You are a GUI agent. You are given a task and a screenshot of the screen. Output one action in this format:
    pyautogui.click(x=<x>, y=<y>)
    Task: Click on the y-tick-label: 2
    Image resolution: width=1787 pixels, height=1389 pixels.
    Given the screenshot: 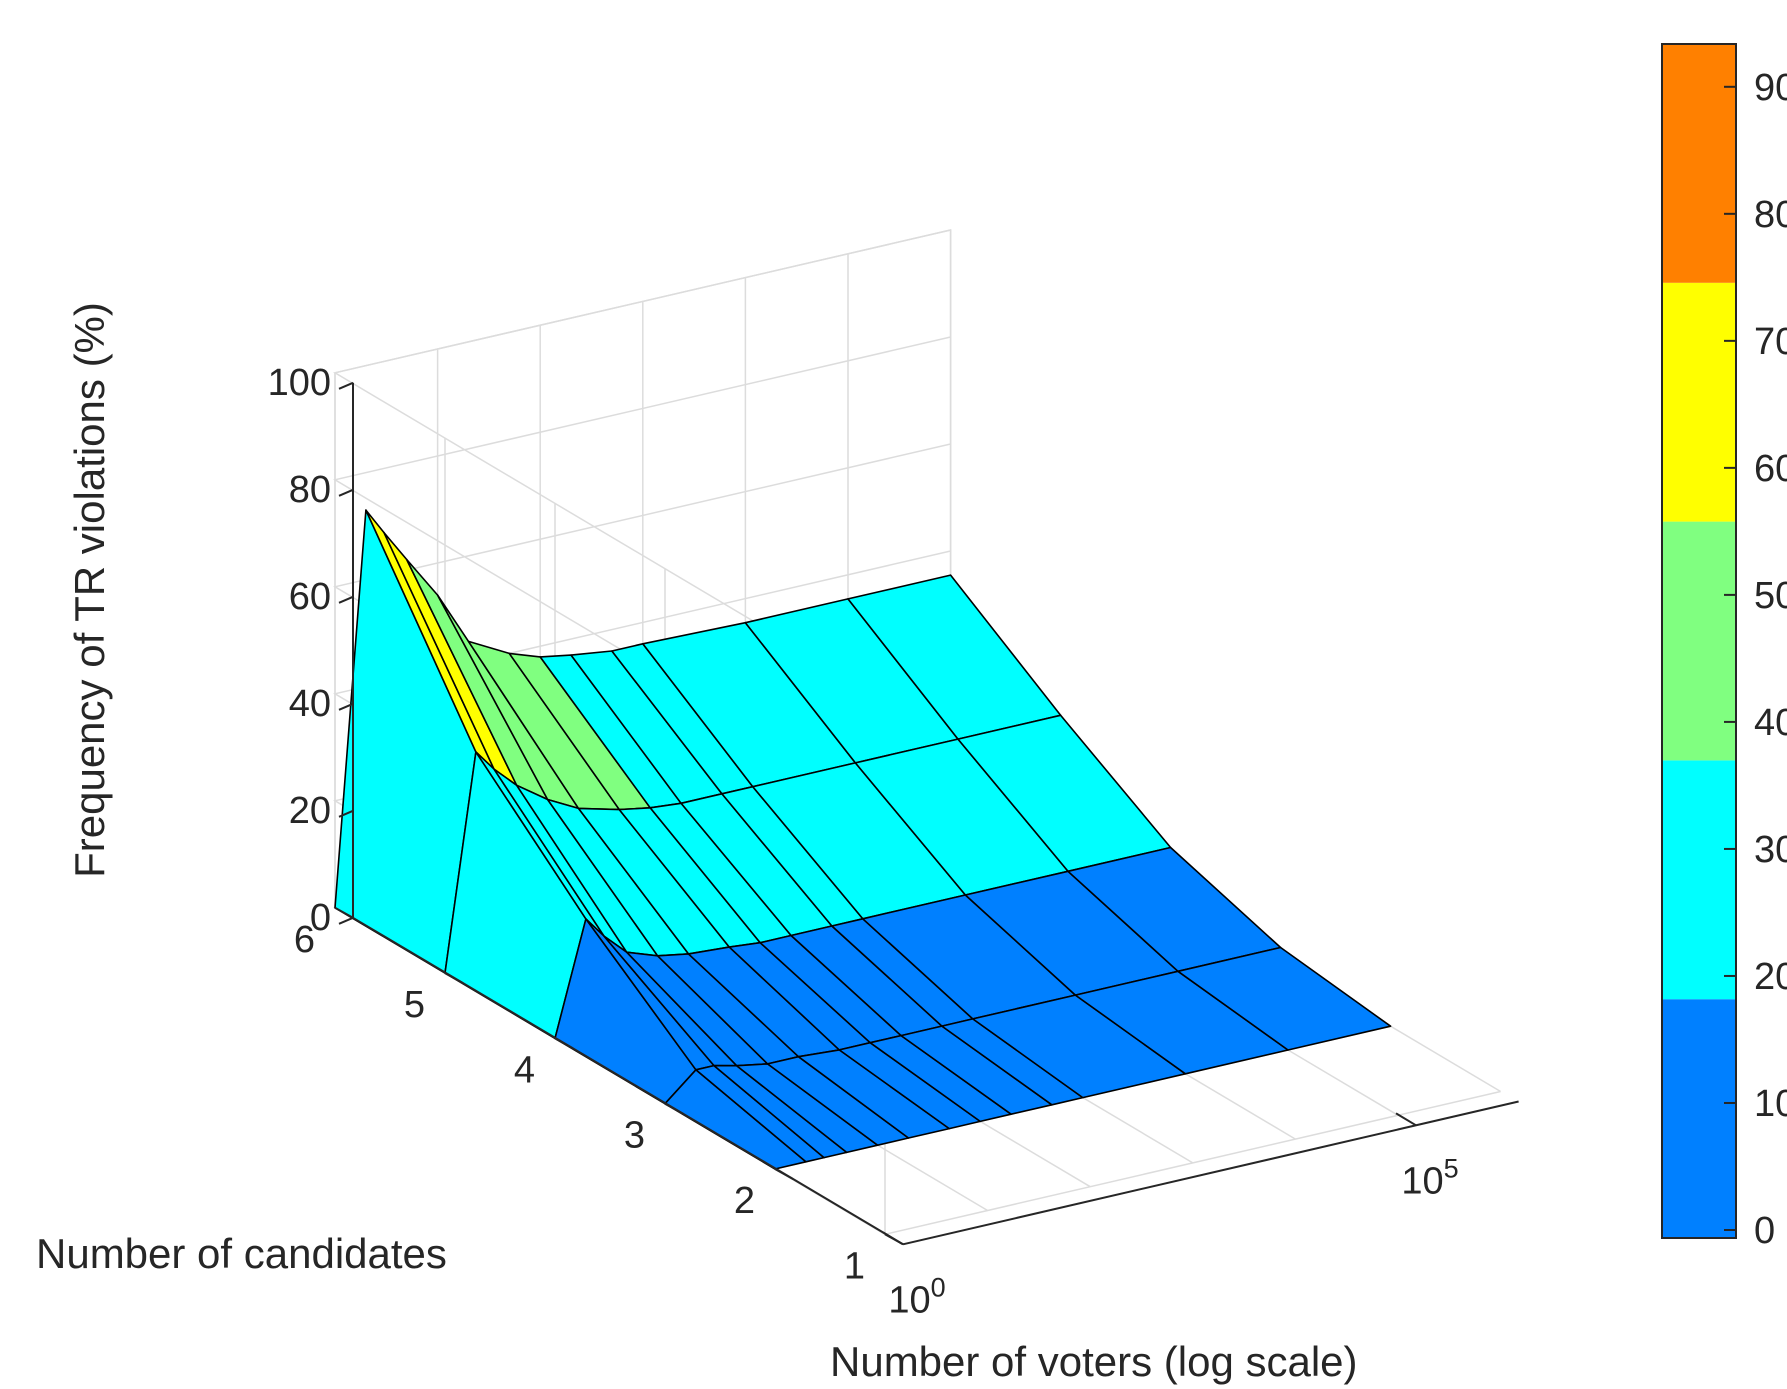 What is the action you would take?
    pyautogui.click(x=744, y=1201)
    